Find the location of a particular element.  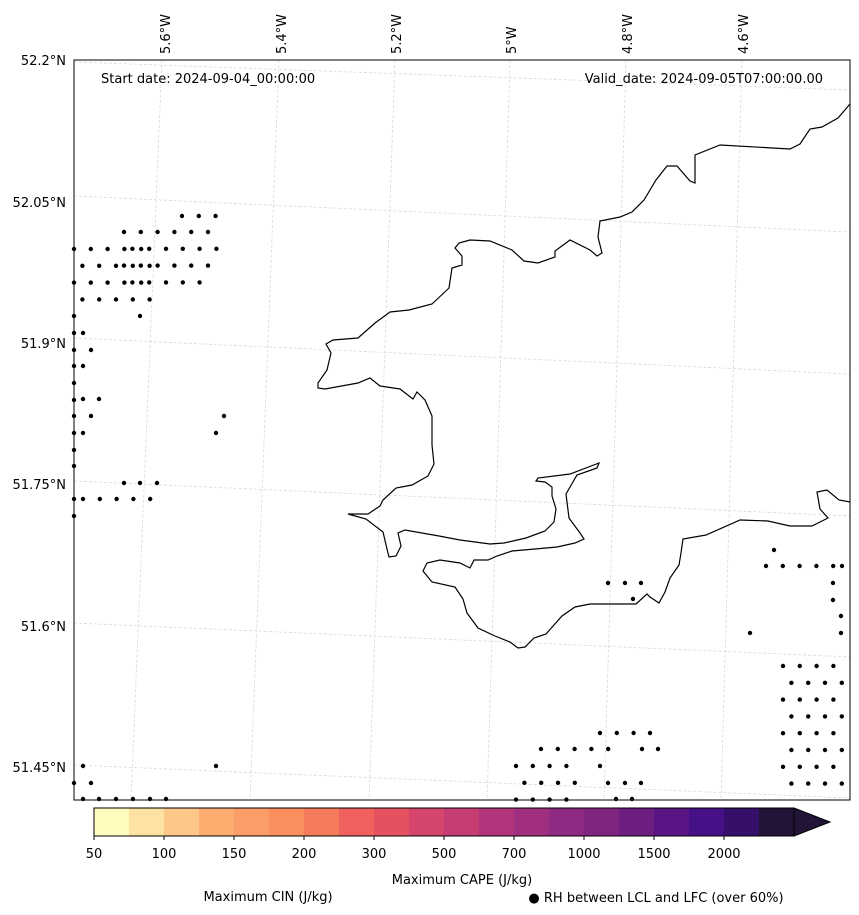

colorbar-tick-label: 50 is located at coordinates (94, 854).